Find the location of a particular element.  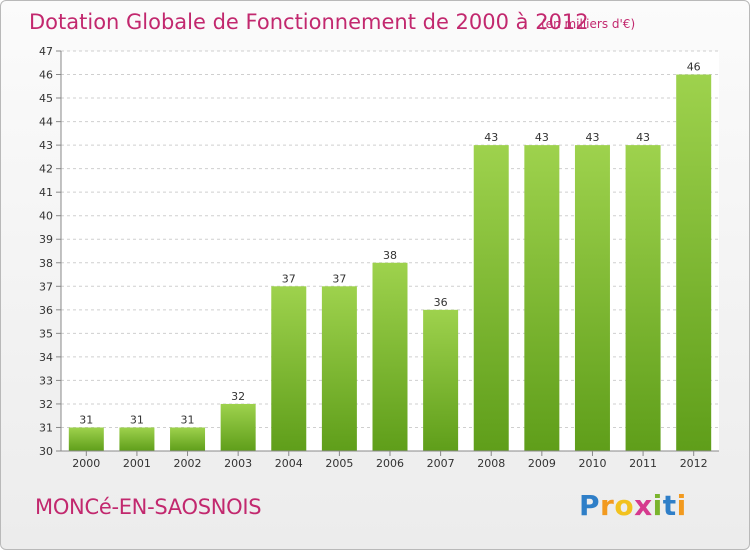

proxiti-logo: Proxiti is located at coordinates (633, 505).